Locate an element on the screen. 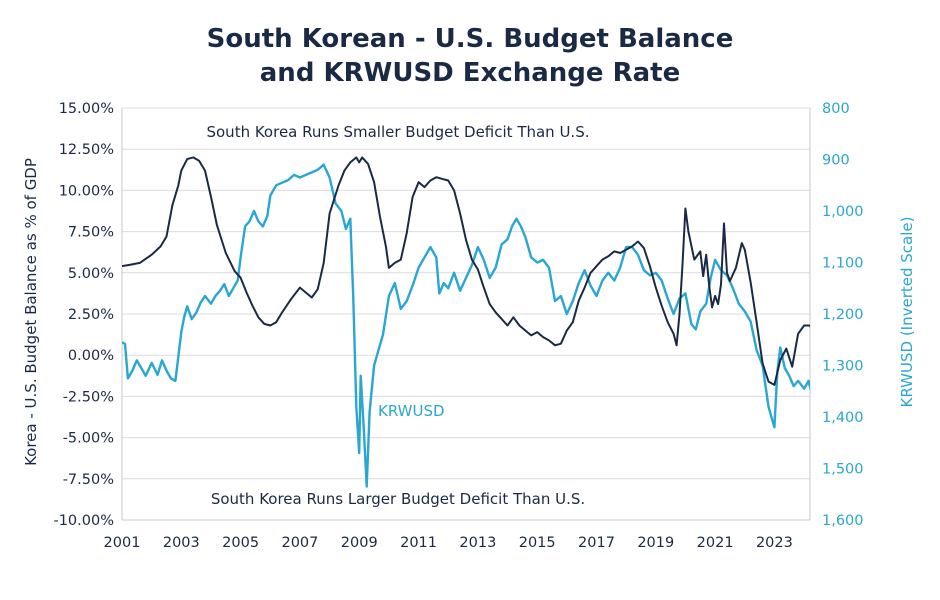 The width and height of the screenshot is (940, 600). left-axis-title: Korea - U.S. Budget Balance as % of GDP is located at coordinates (31, 312).